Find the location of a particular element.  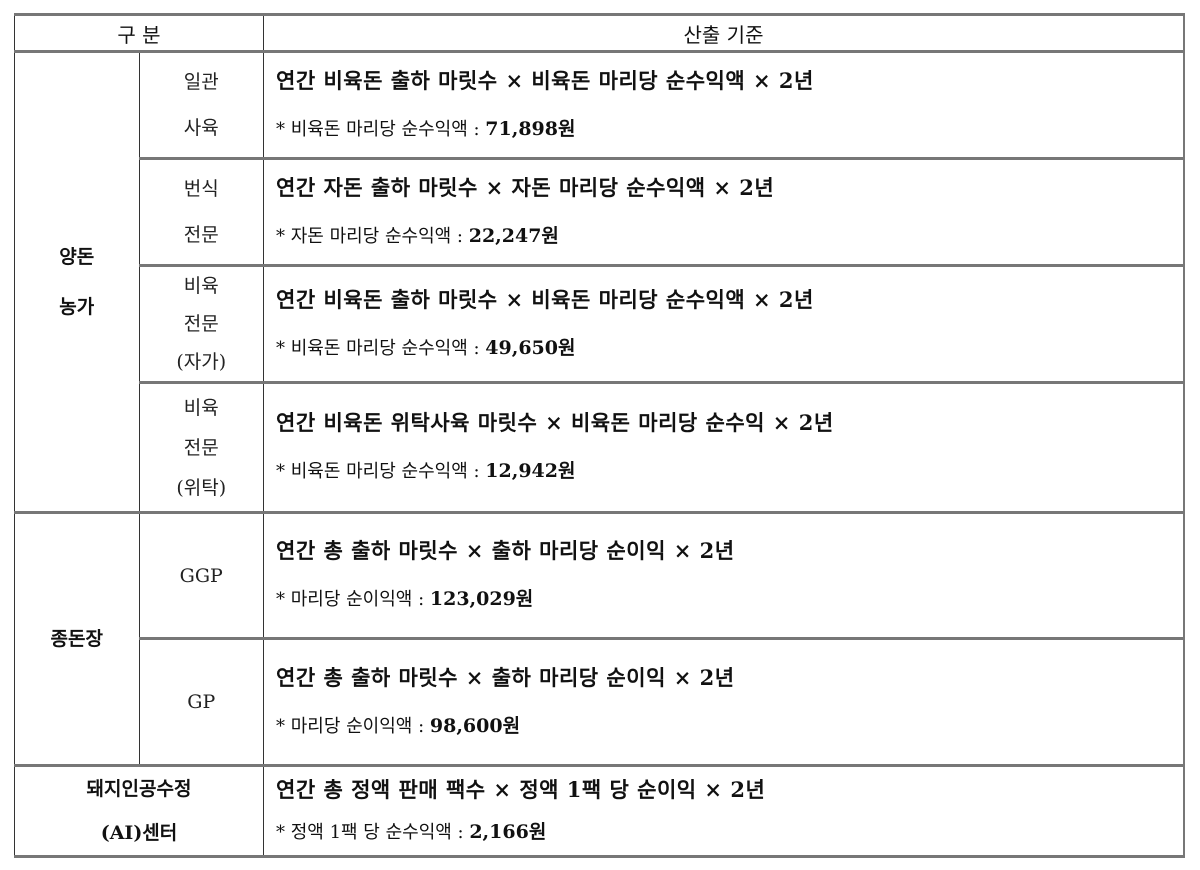

sub-category: 일관 사육 is located at coordinates (201, 105).